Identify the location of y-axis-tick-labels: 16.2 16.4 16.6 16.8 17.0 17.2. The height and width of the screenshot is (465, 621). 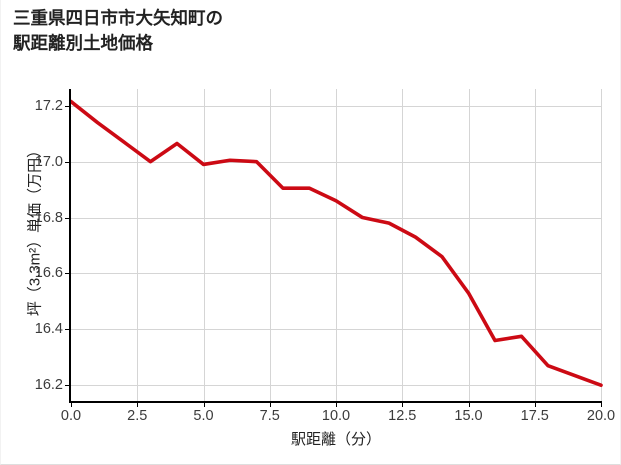
(37, 232).